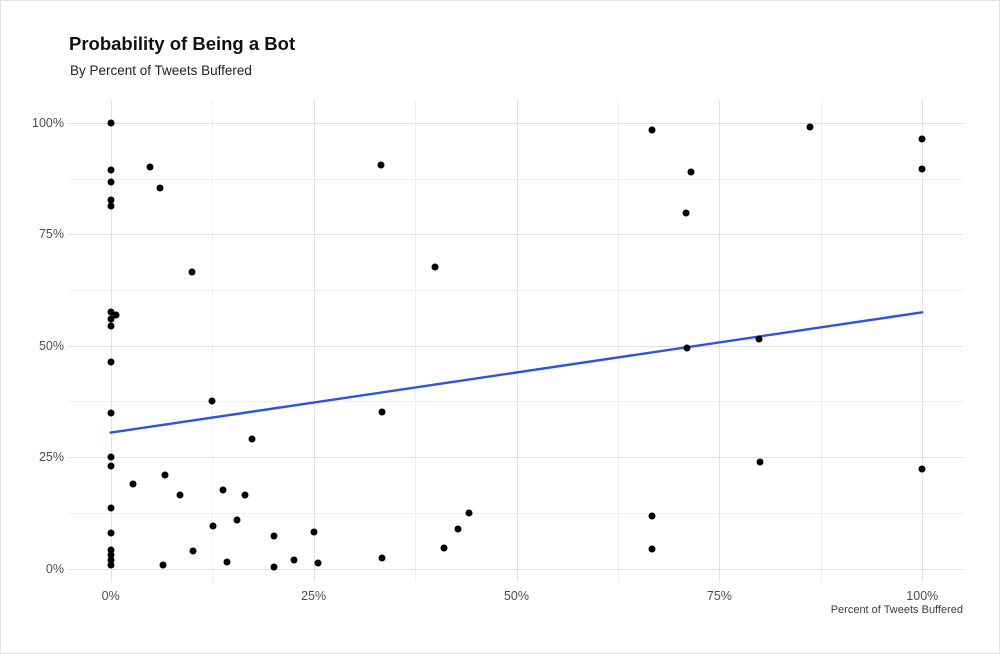  Describe the element at coordinates (48, 123) in the screenshot. I see `y-tick-label: 100%` at that location.